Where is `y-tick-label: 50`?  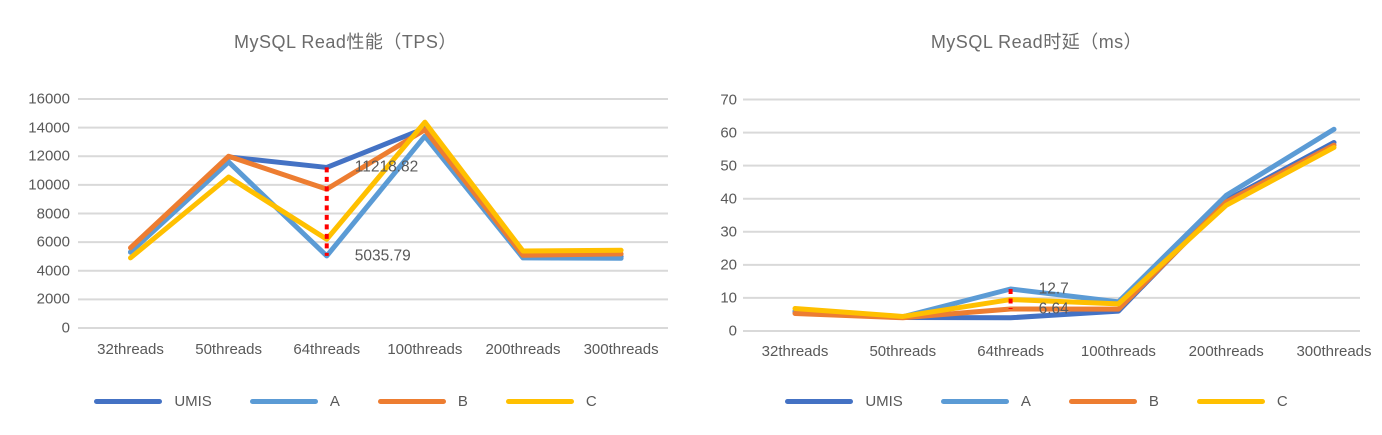
y-tick-label: 50 is located at coordinates (728, 166).